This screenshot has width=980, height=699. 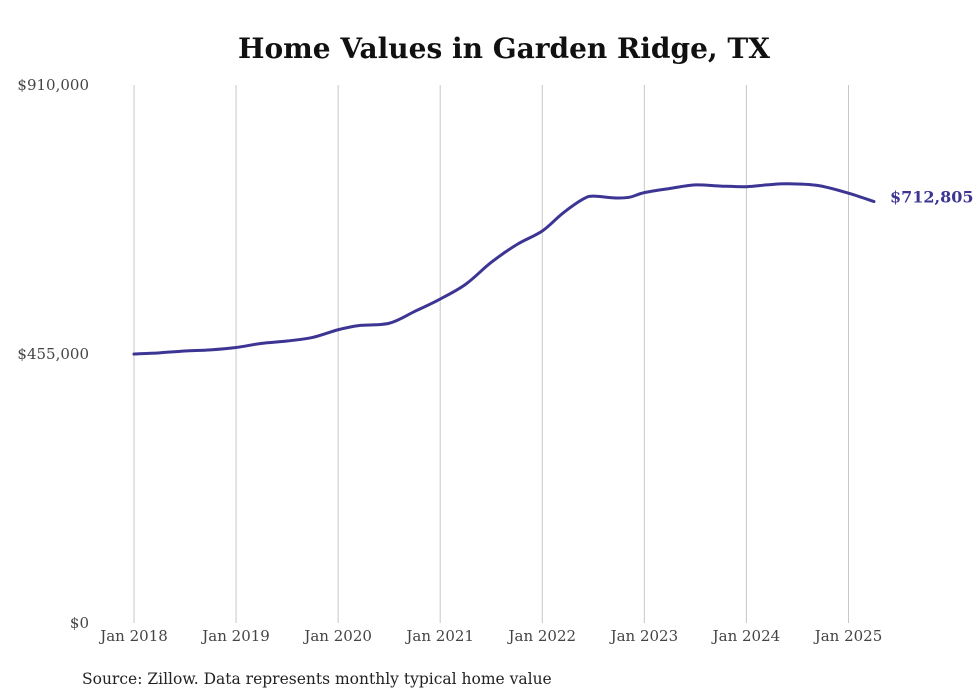 What do you see at coordinates (79, 623) in the screenshot?
I see `y-tick-label: $0` at bounding box center [79, 623].